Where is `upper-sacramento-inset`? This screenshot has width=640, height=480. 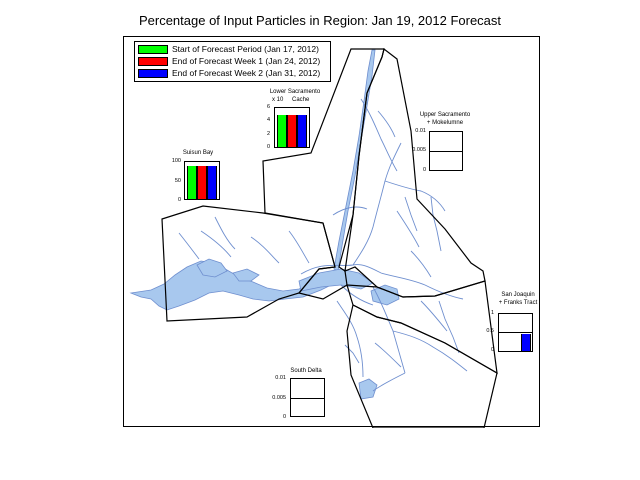
upper-sacramento-inset is located at coordinates (446, 151).